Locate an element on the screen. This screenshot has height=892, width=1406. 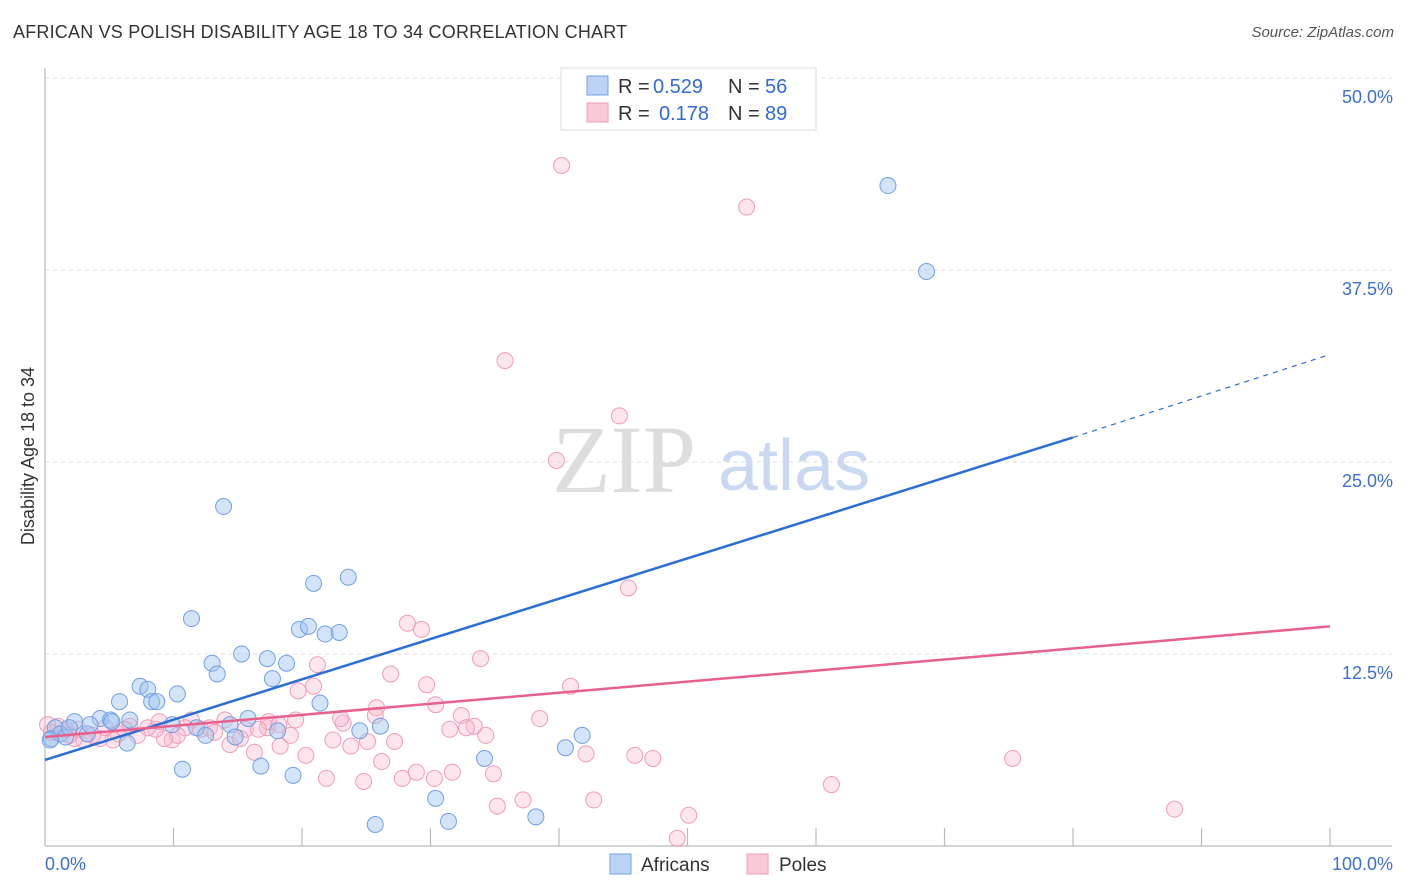
legend: R = 0.529 N = 56 R = 0.178 N = 89 is located at coordinates (688, 99).